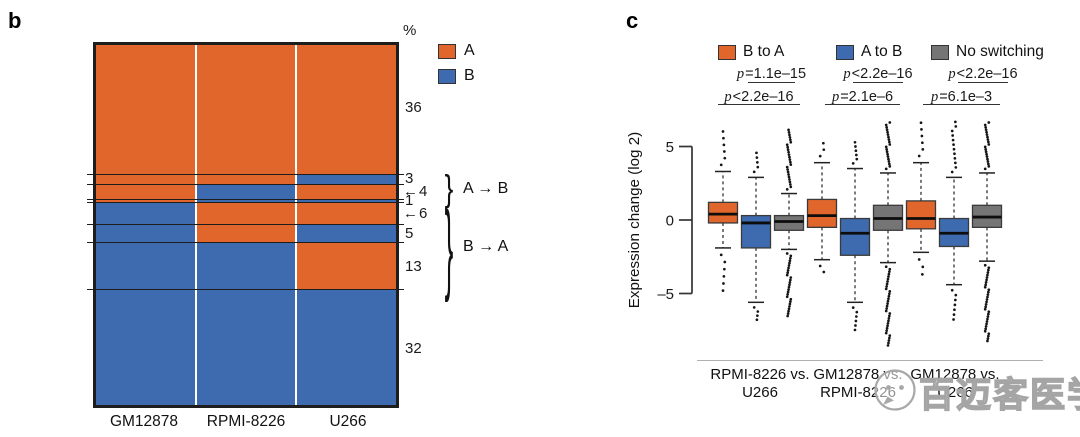 The height and width of the screenshot is (437, 1080). I want to click on p-upper-g1-text: p=1.1e–15, so click(771, 74).